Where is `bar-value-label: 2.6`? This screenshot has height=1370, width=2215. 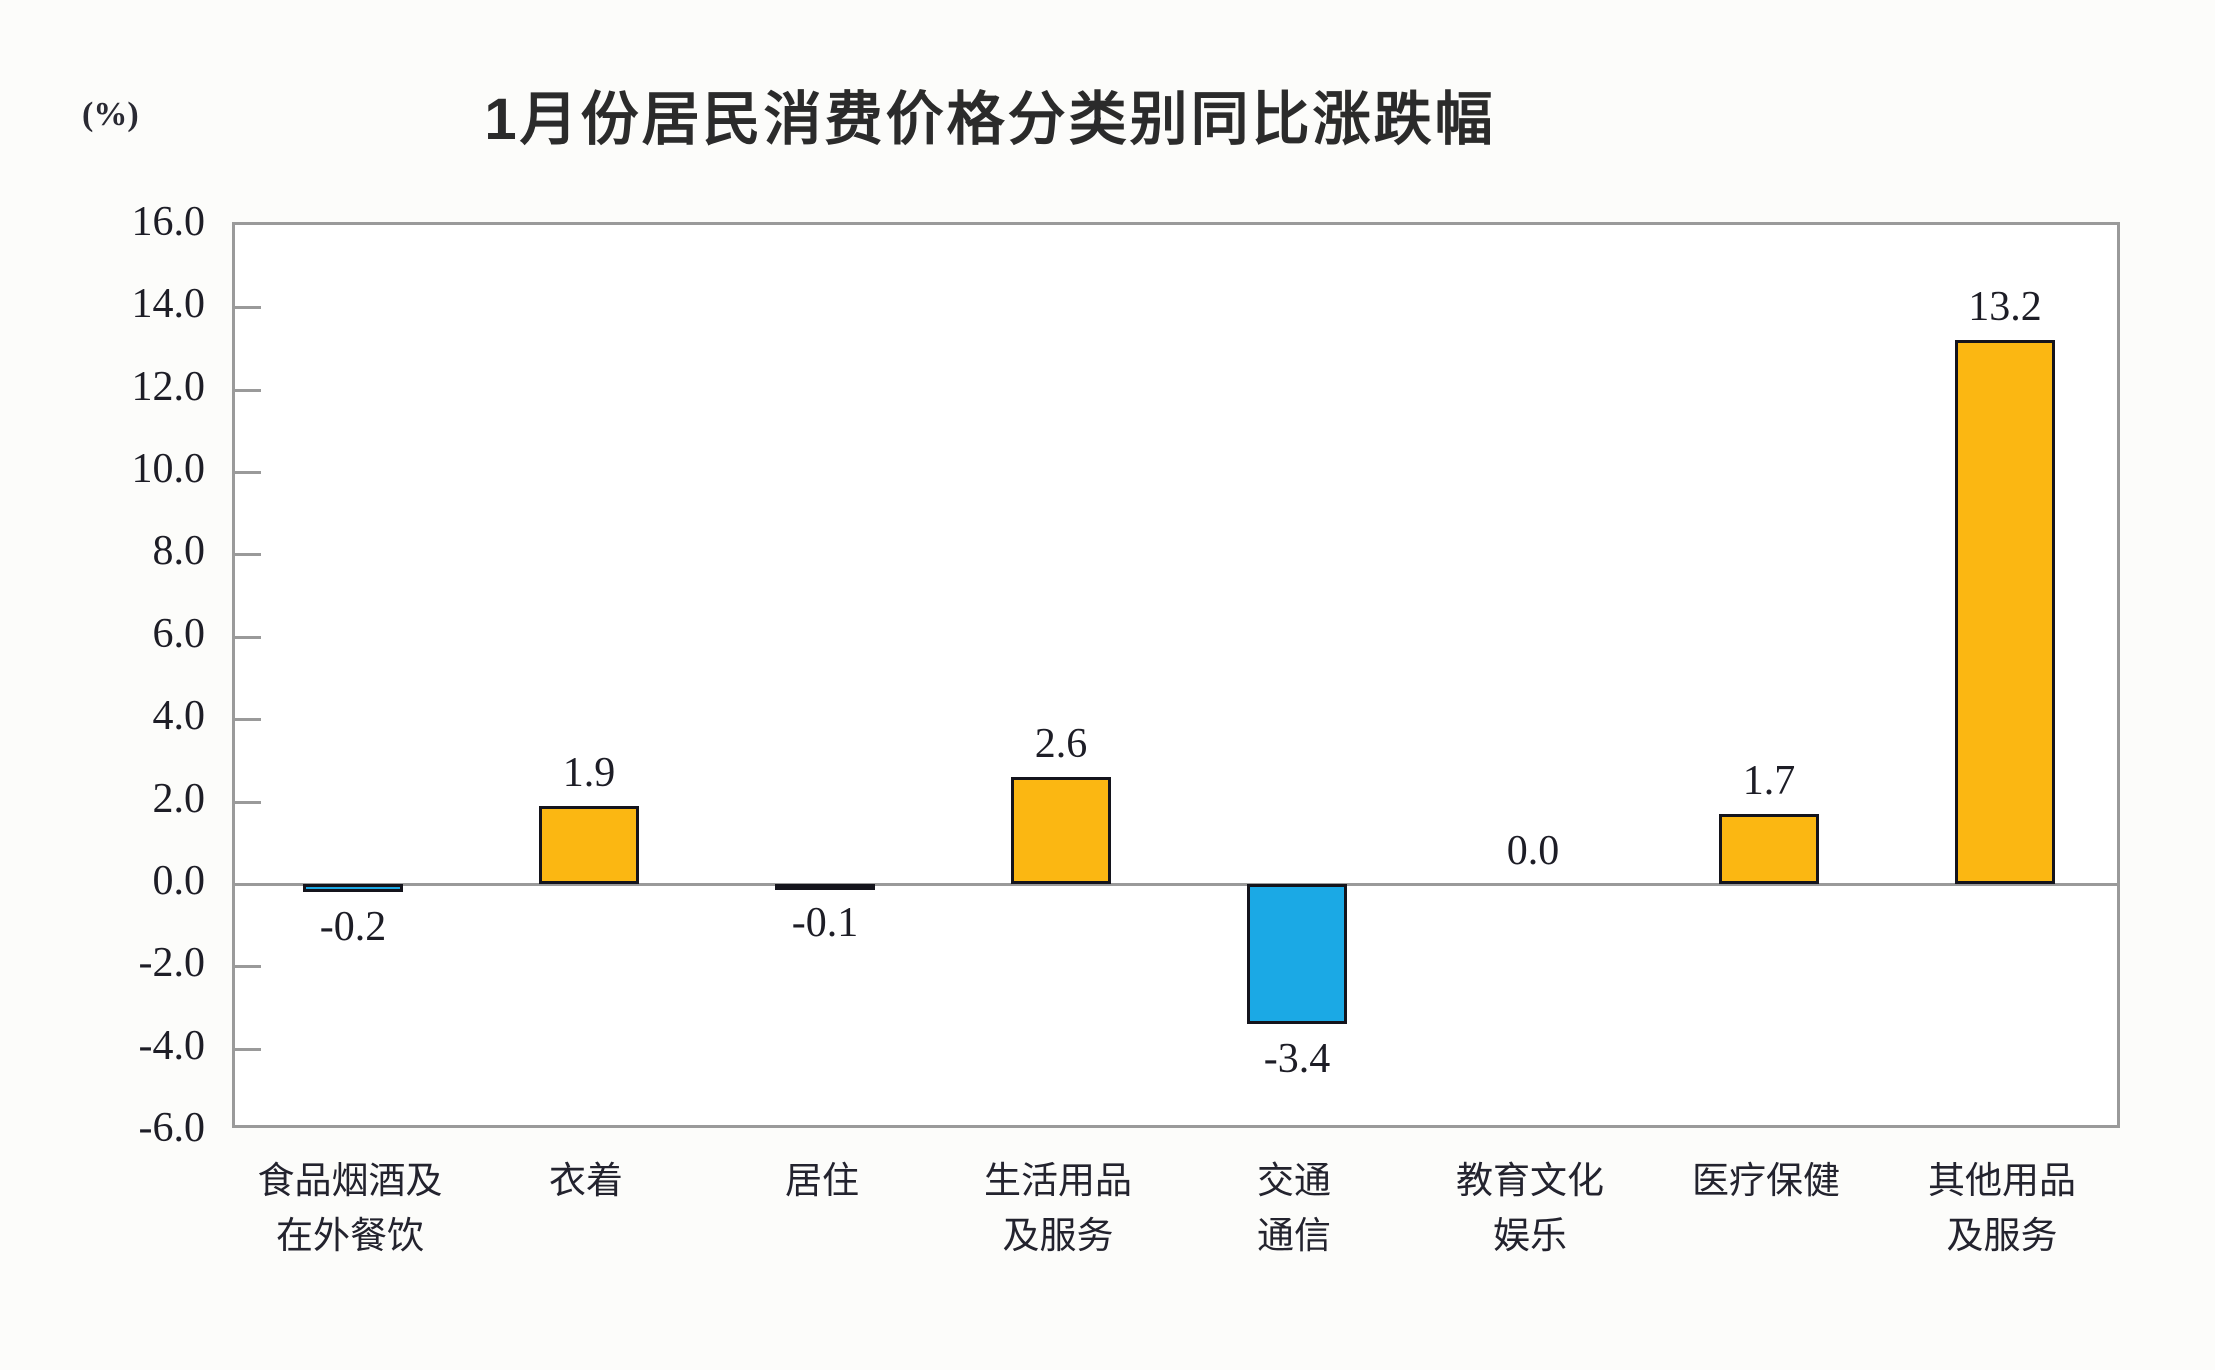 bar-value-label: 2.6 is located at coordinates (1061, 743).